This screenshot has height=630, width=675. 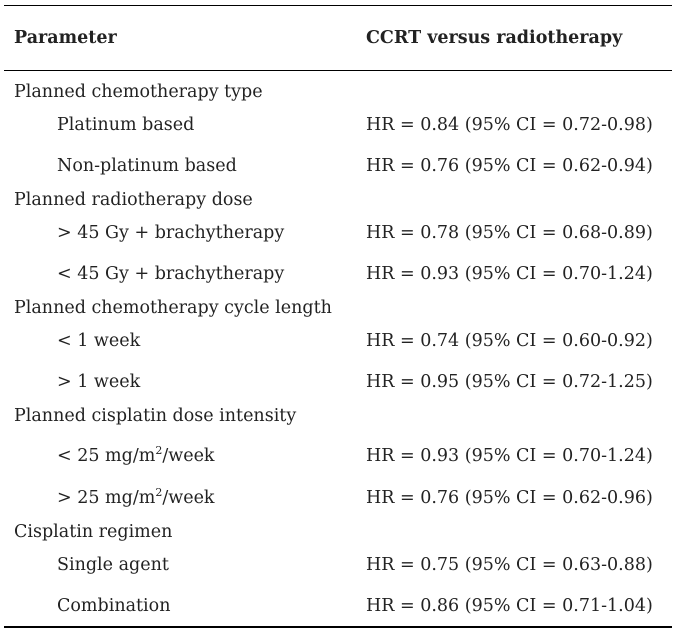 What do you see at coordinates (171, 274) in the screenshot?
I see `row-parameter: < 45 Gy + brachytherapy` at bounding box center [171, 274].